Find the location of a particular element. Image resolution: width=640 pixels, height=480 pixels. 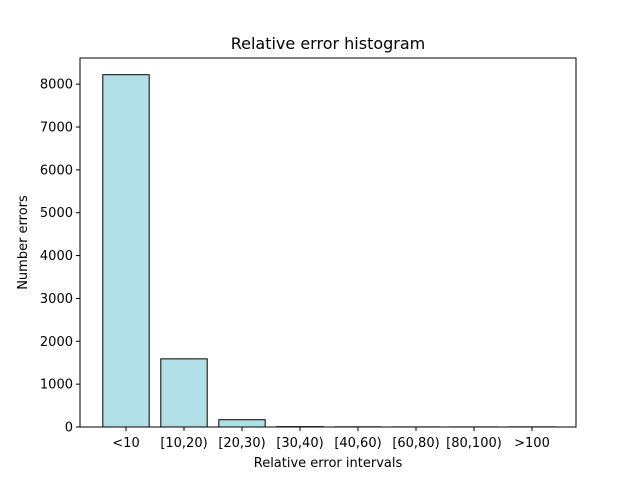

y-axis: 0 1000 2000 3000 4000 5000 6000 7000 8000 is located at coordinates (60, 257).